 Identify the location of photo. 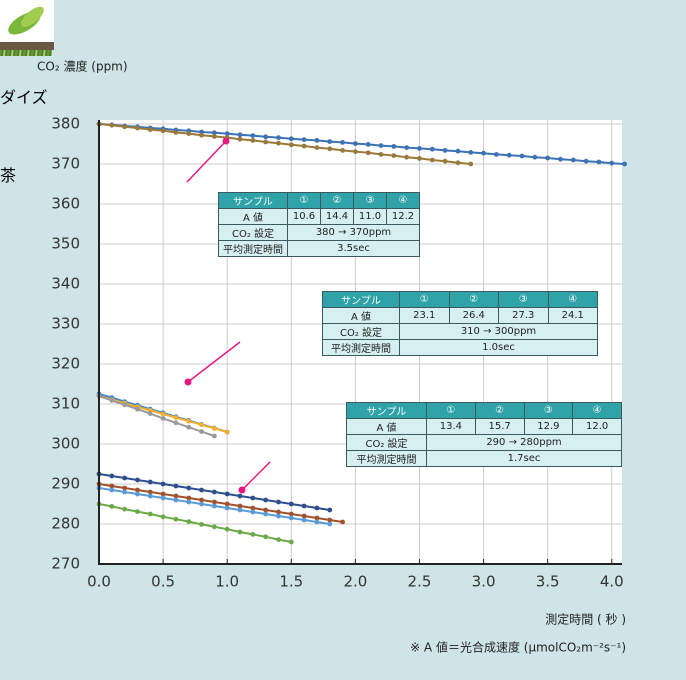
(27, 21).